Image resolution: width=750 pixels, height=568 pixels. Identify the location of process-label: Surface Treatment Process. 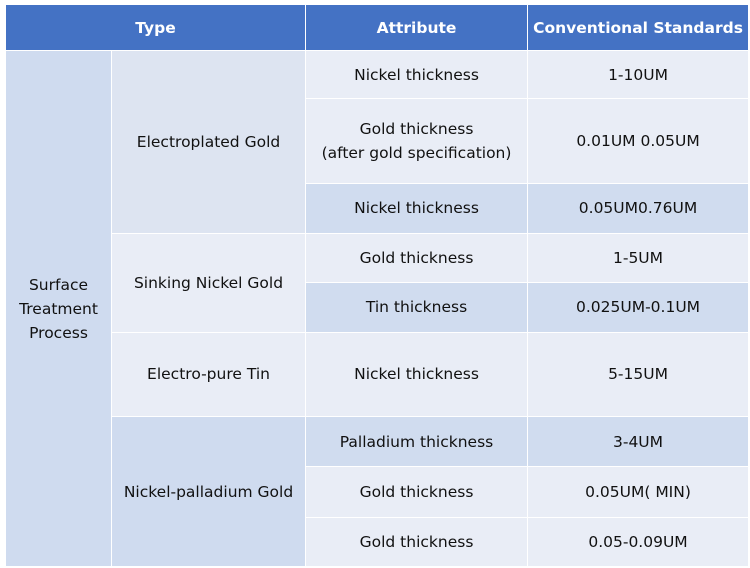
(58, 308).